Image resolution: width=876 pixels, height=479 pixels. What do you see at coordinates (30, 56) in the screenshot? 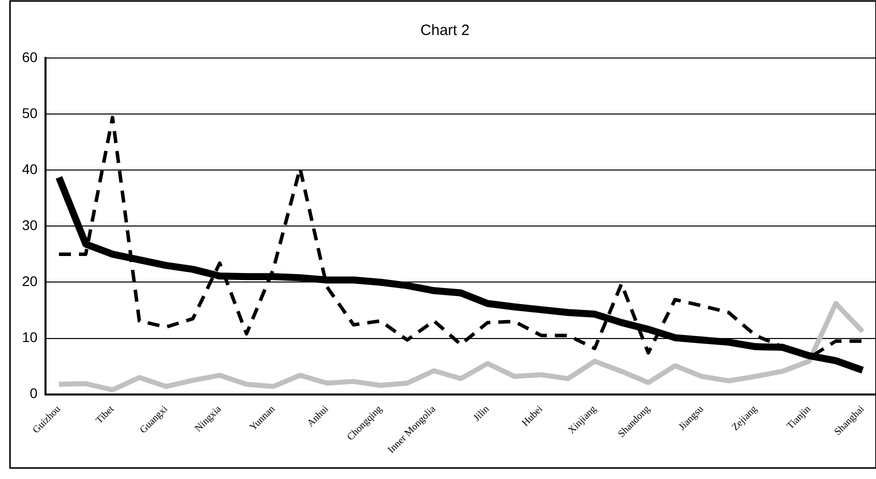
I see `y-tick-label: 60` at bounding box center [30, 56].